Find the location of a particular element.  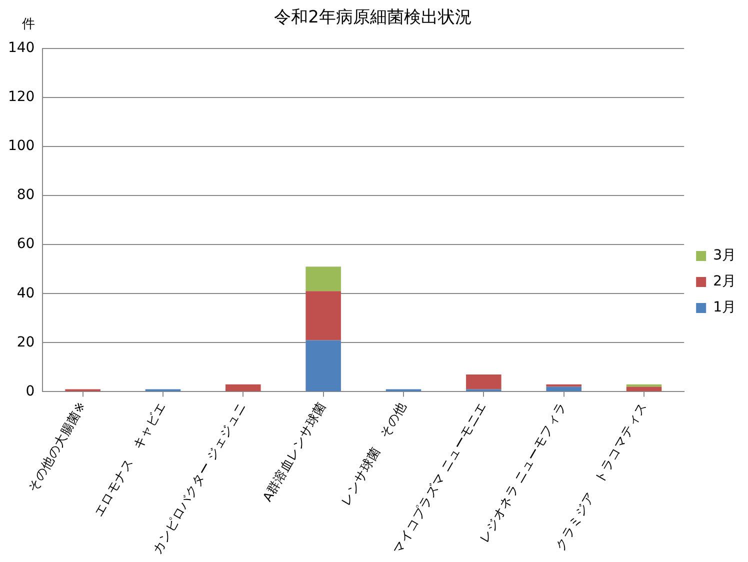

legend-label: 2月 is located at coordinates (724, 282).